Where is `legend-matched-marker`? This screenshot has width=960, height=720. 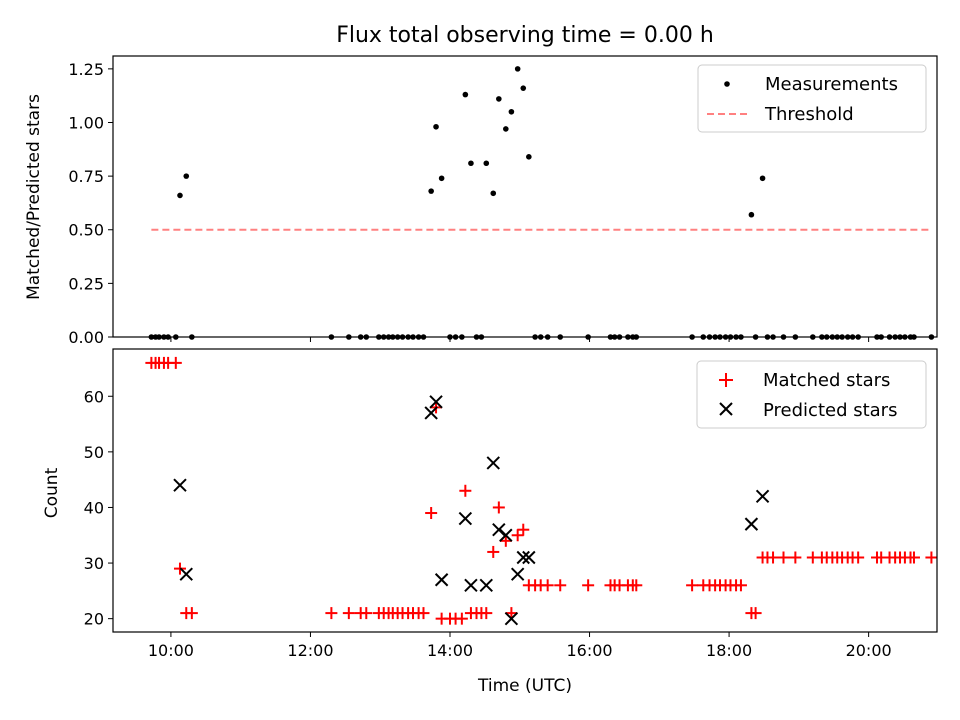 legend-matched-marker is located at coordinates (726, 380).